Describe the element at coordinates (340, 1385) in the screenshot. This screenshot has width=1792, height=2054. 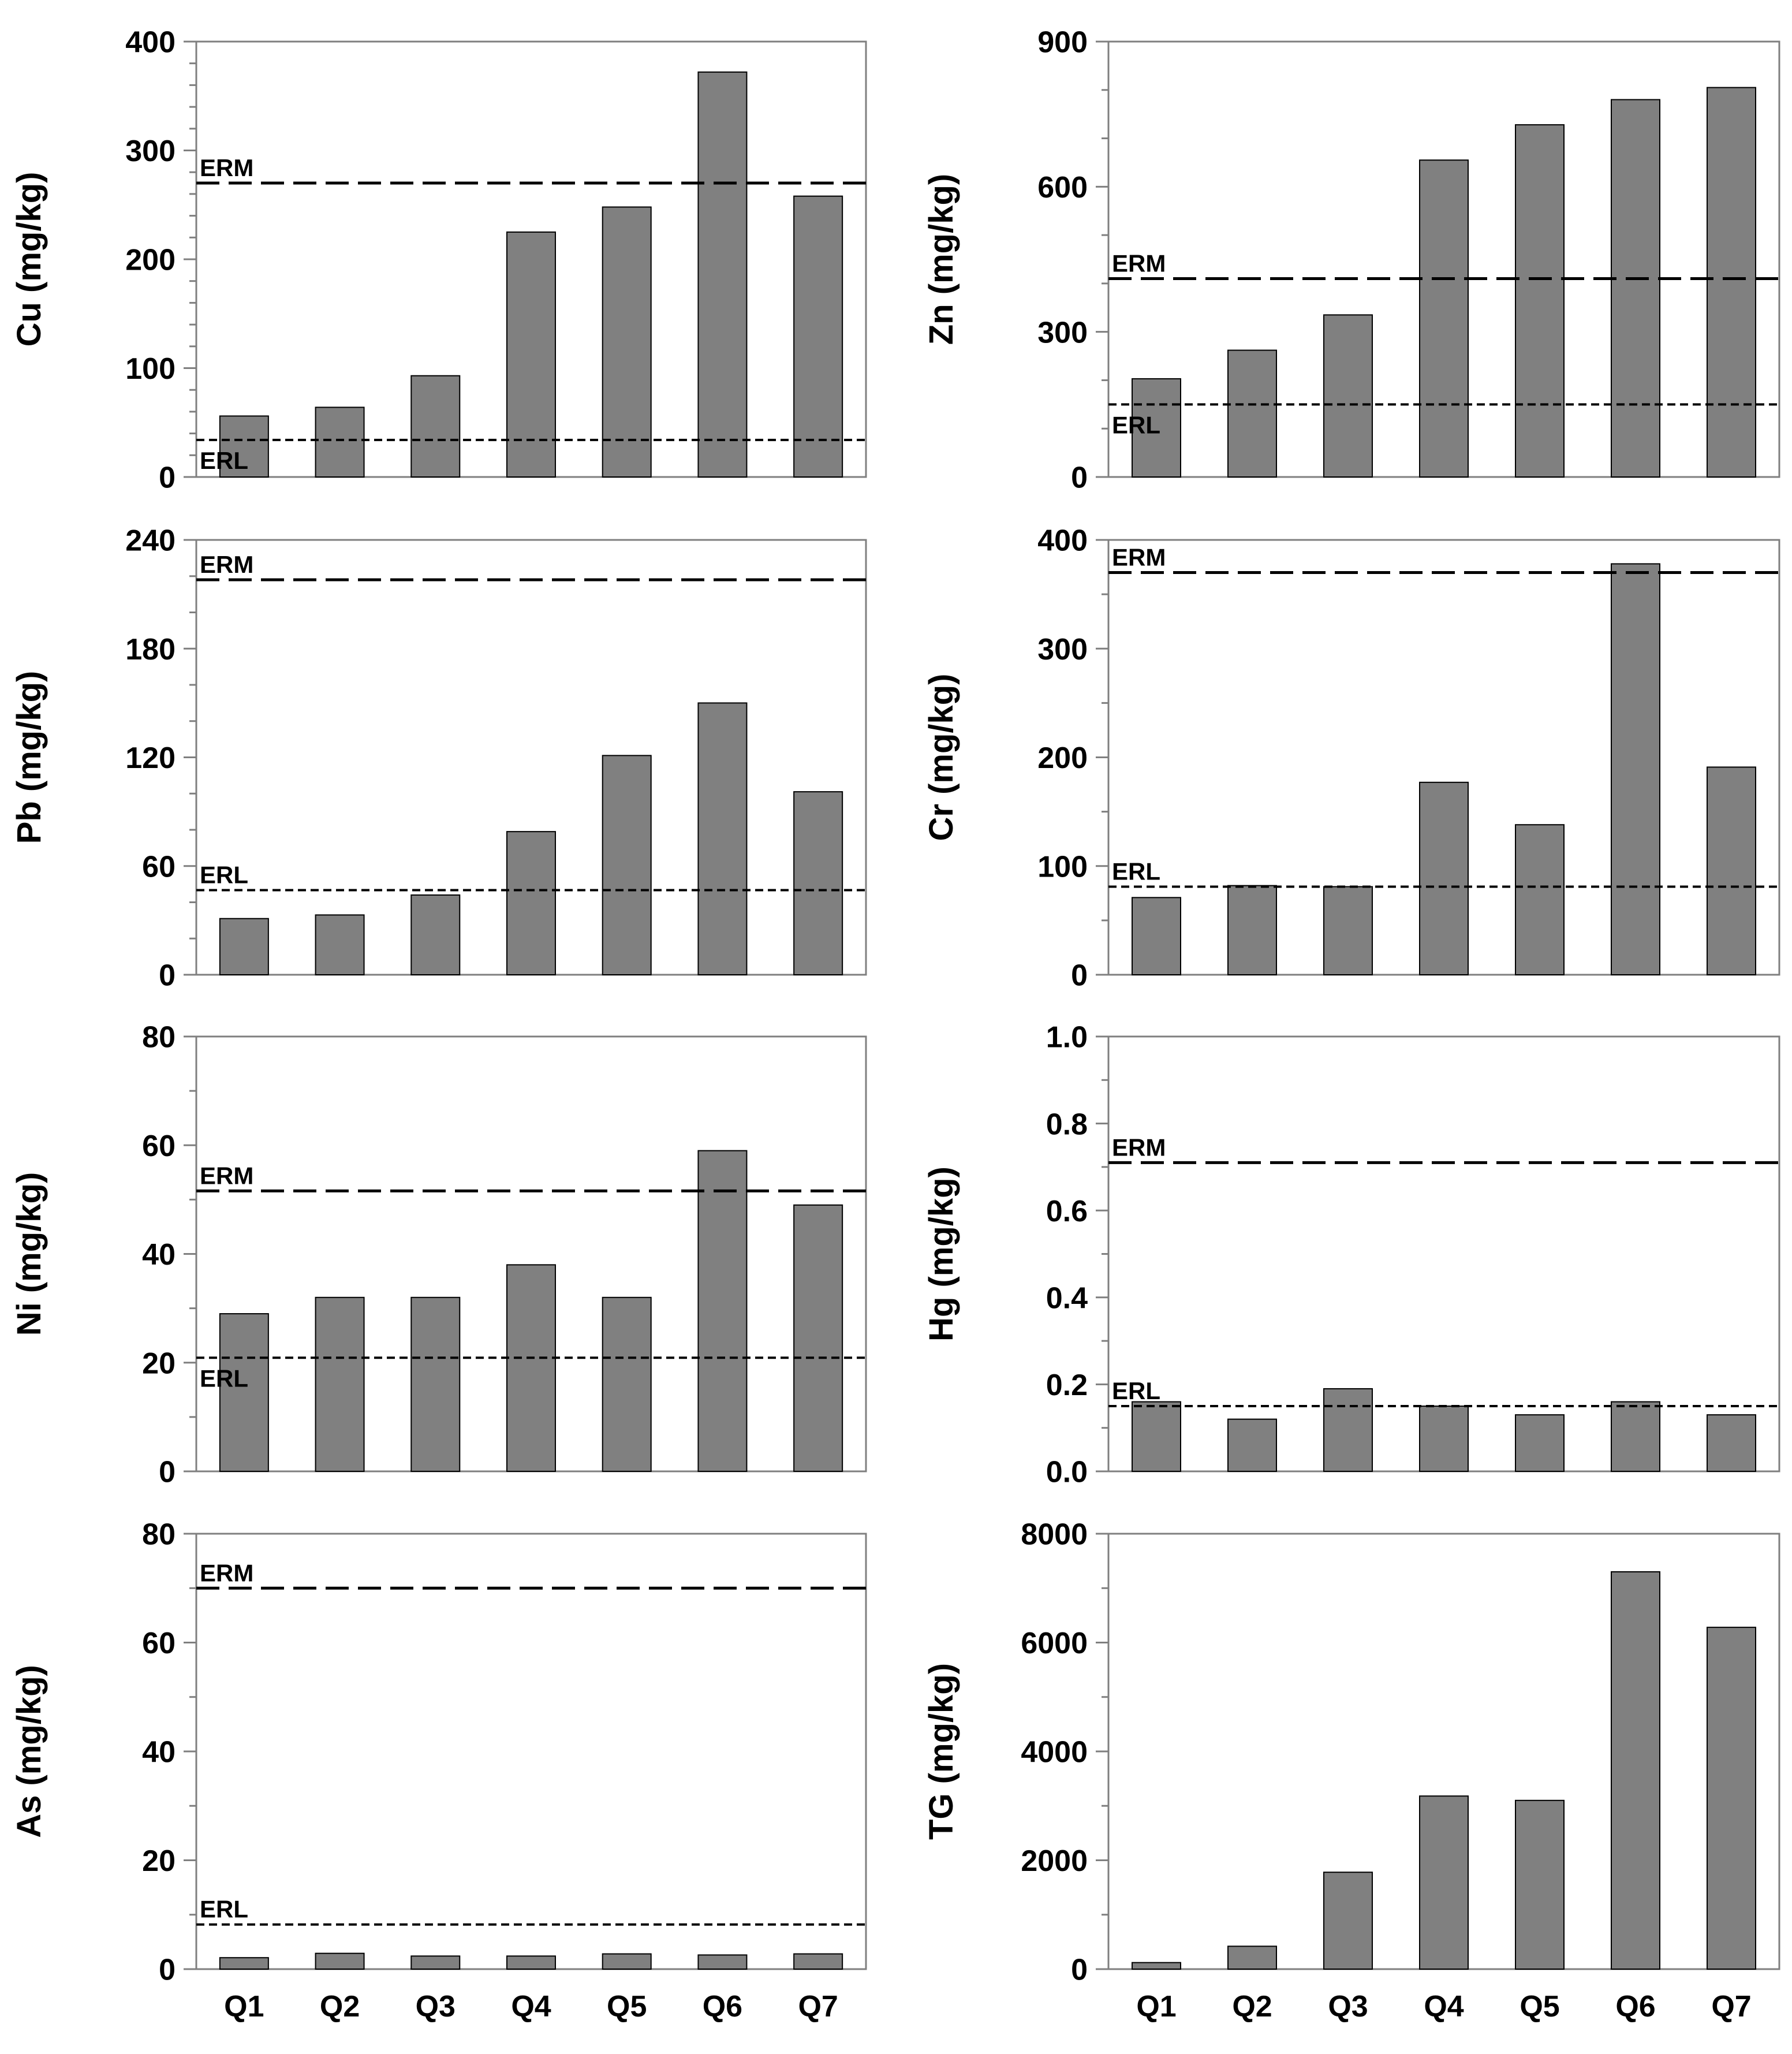
I see `ni-bar-q2` at that location.